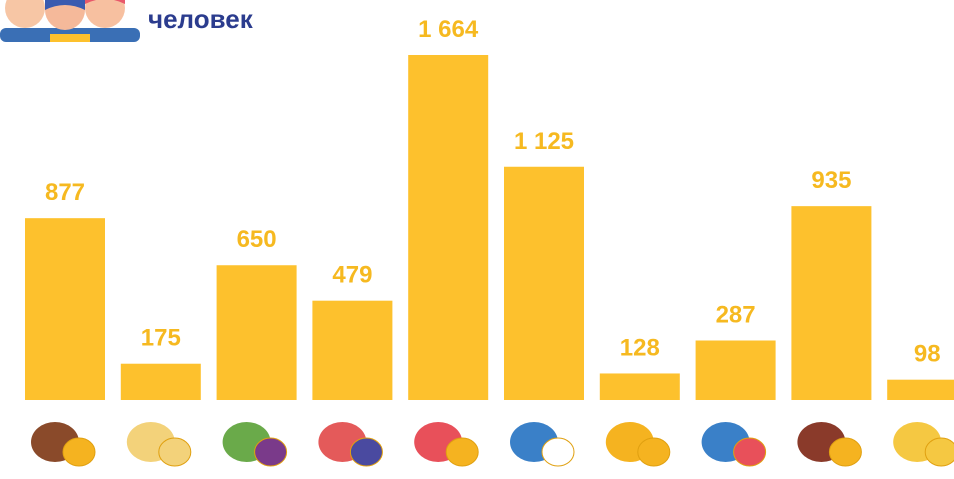  I want to click on value-label: 650, so click(257, 239).